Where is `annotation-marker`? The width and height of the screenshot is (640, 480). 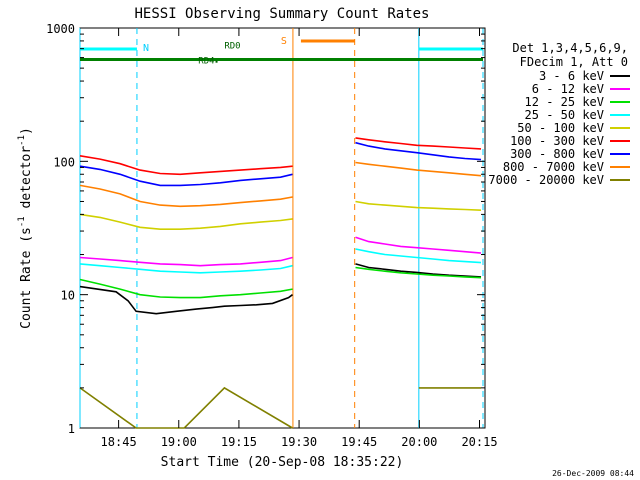 annotation-marker is located at coordinates (216, 61).